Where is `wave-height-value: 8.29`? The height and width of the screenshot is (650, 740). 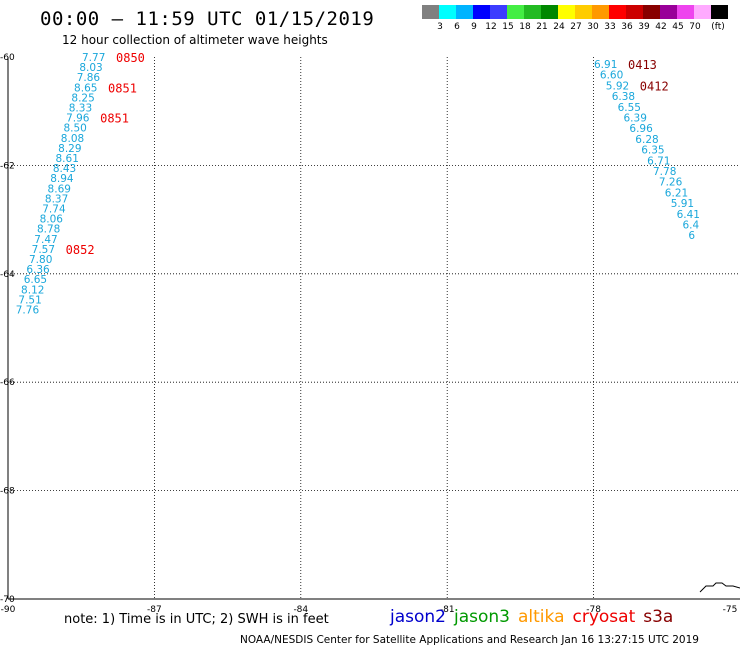 wave-height-value: 8.29 is located at coordinates (69, 149).